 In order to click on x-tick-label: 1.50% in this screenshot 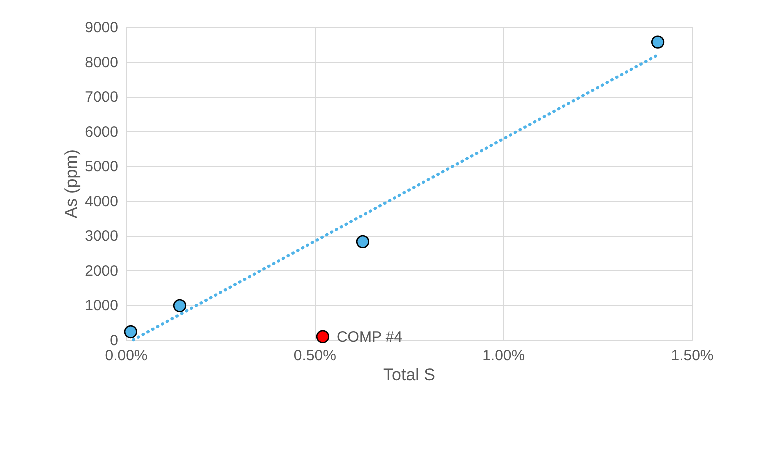, I will do `click(692, 356)`.